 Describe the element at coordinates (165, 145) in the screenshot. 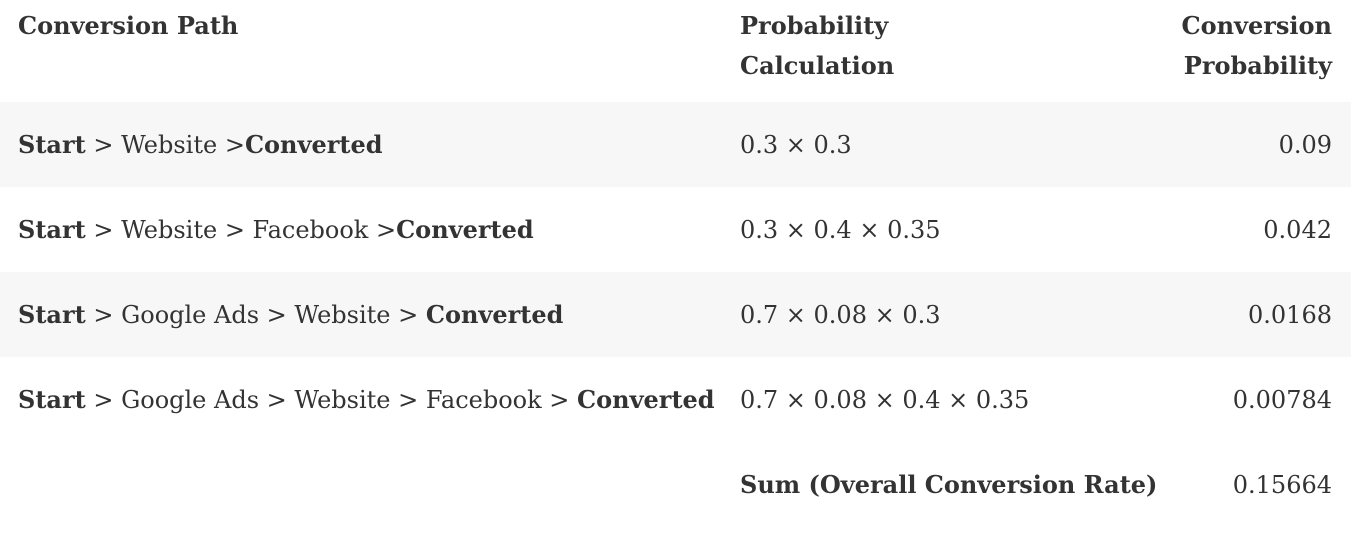

I see `path-steps: > Website >` at that location.